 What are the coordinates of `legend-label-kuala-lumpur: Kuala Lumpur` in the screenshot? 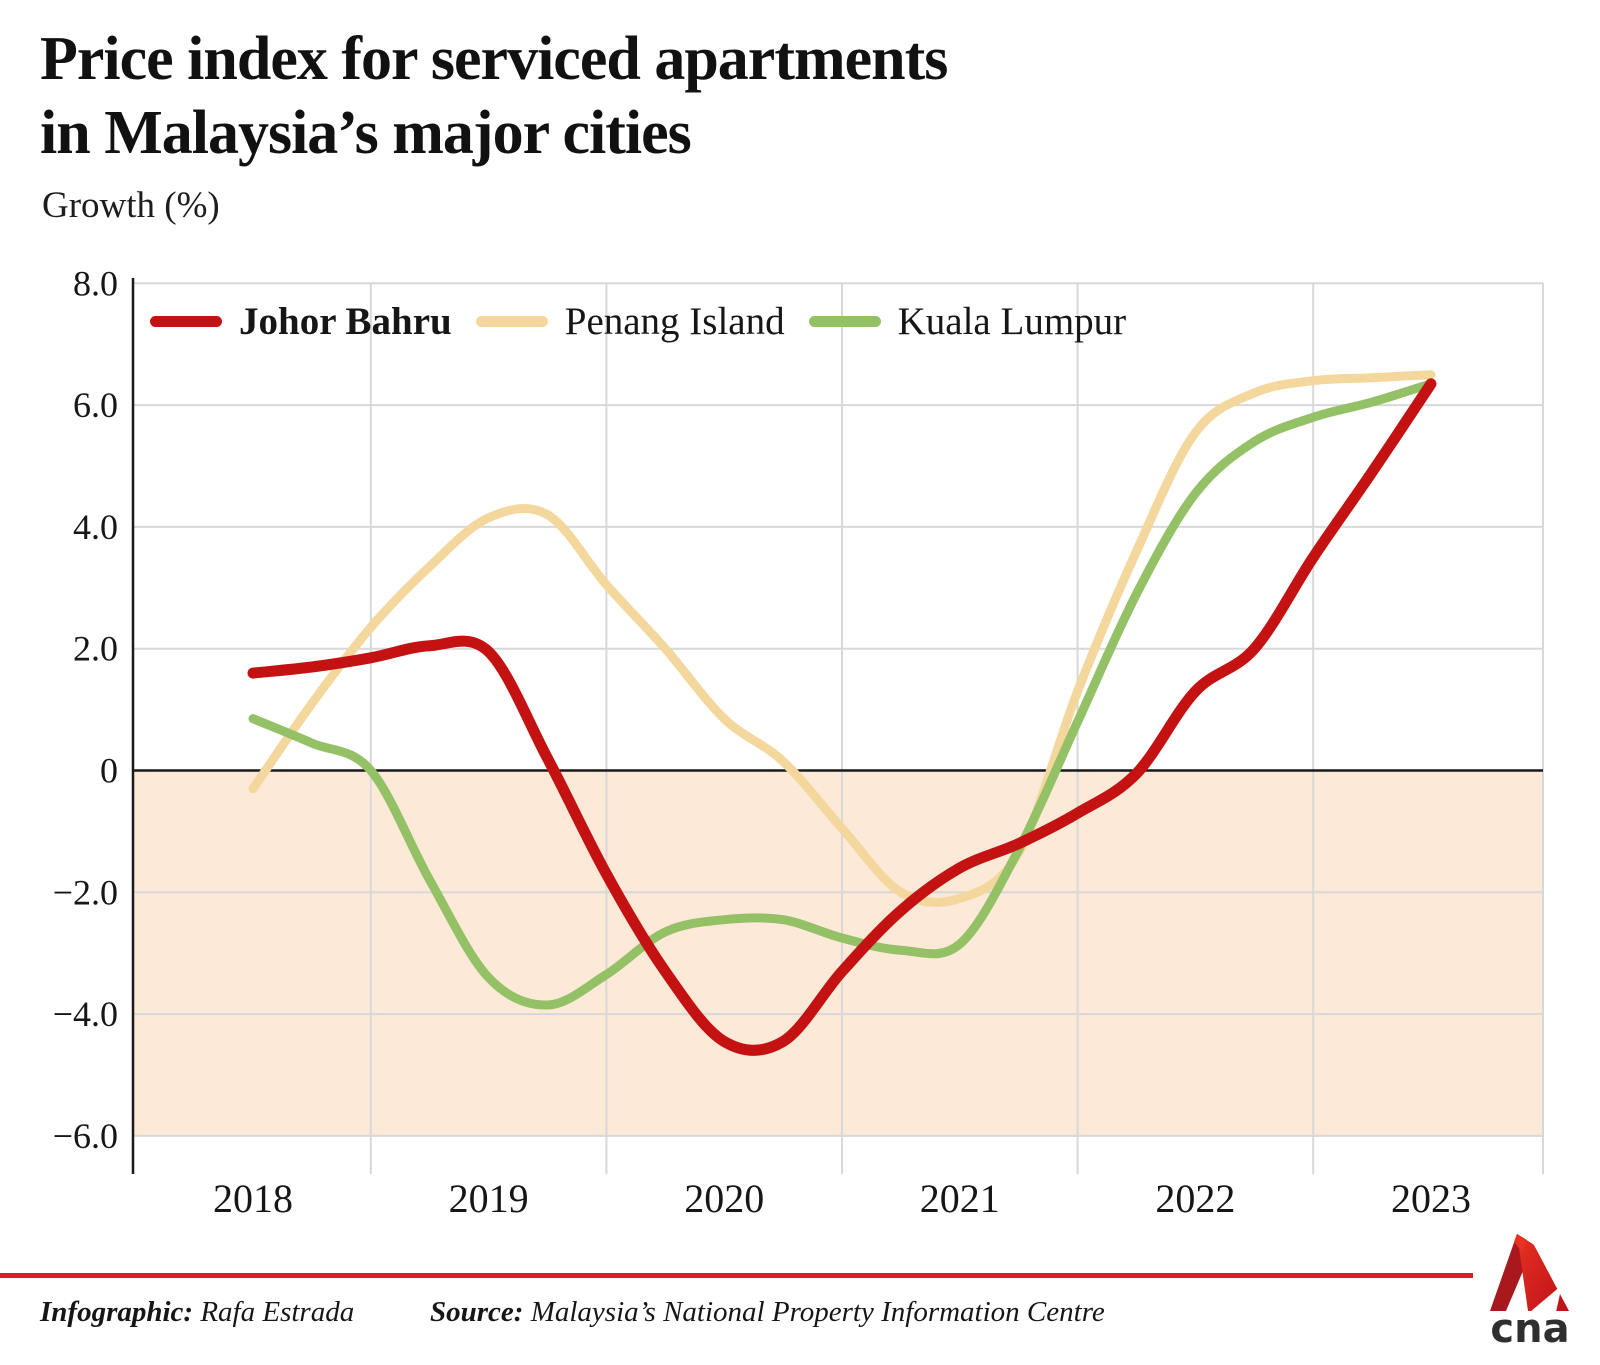 It's located at (1012, 321).